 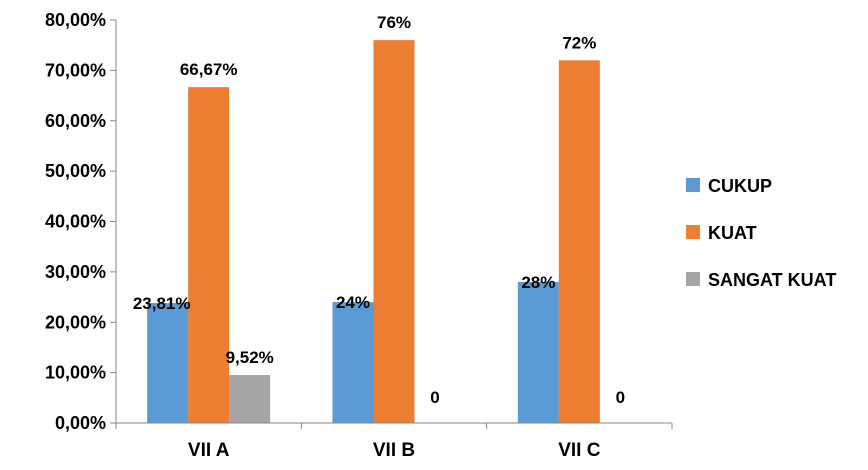 I want to click on legend-label: KUAT, so click(x=732, y=233).